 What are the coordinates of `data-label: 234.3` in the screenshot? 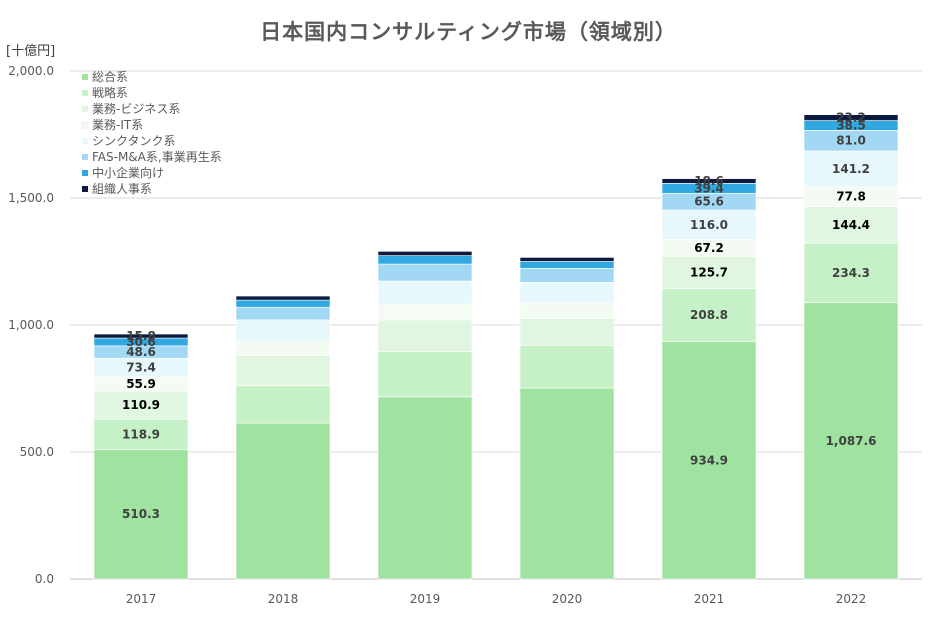 It's located at (851, 273).